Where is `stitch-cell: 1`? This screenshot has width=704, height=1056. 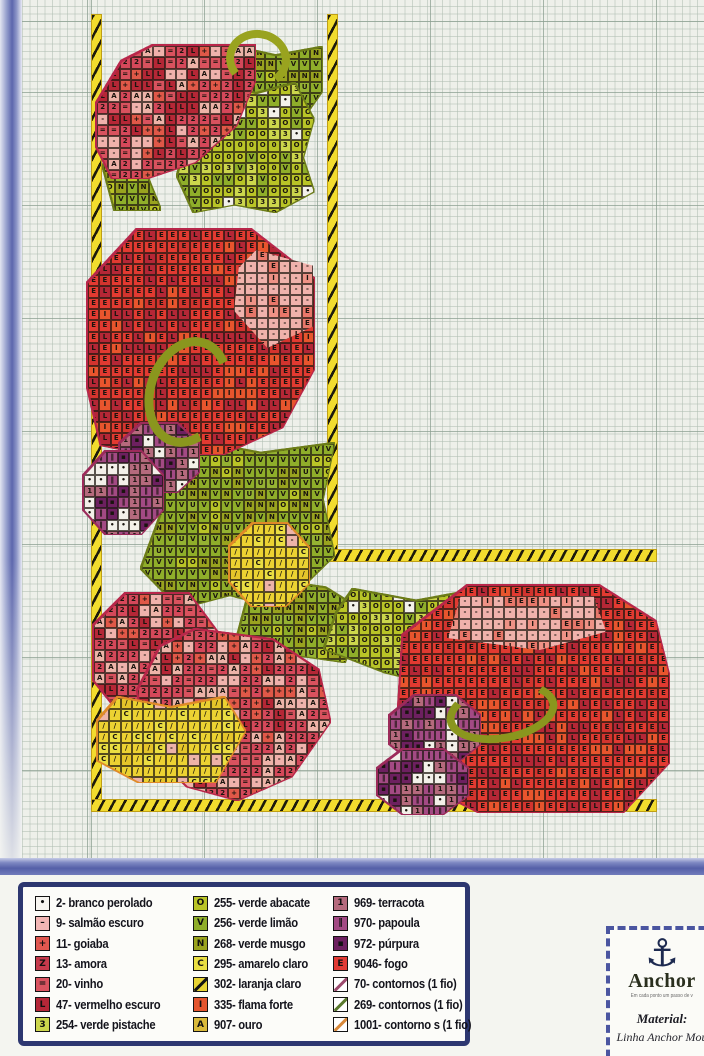 stitch-cell: 1 is located at coordinates (126, 441).